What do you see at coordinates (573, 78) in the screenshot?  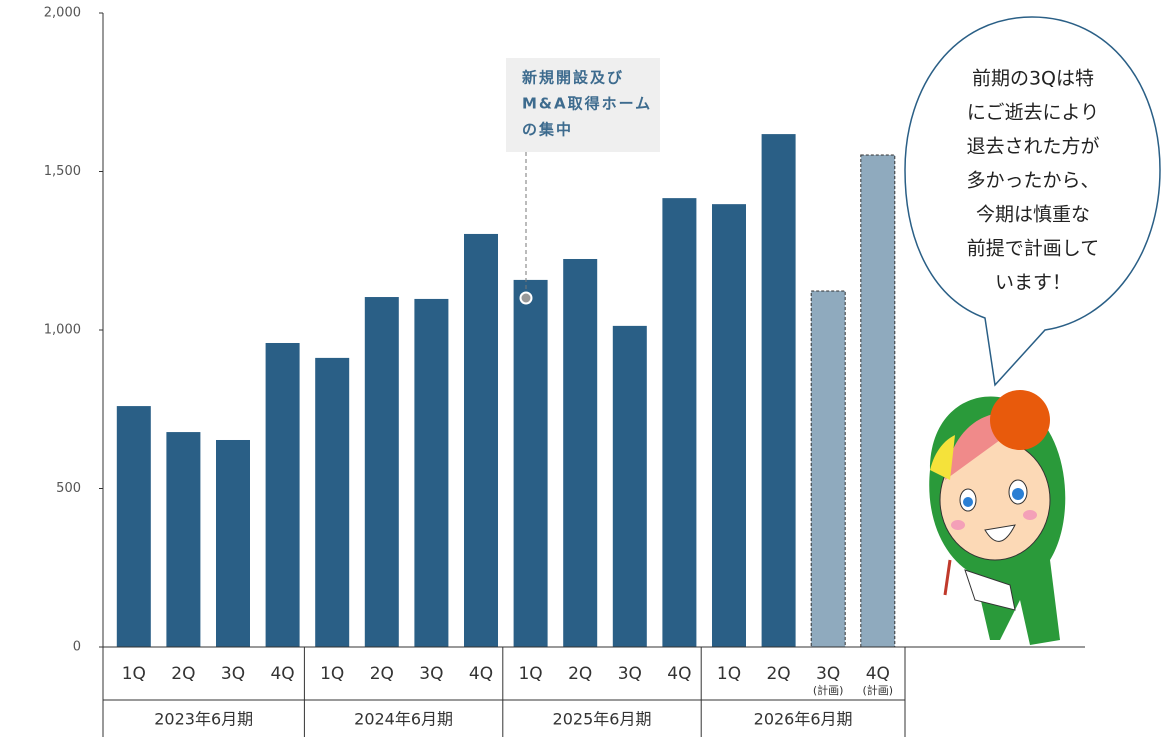 I see `annotation-text: 新規開設及び` at bounding box center [573, 78].